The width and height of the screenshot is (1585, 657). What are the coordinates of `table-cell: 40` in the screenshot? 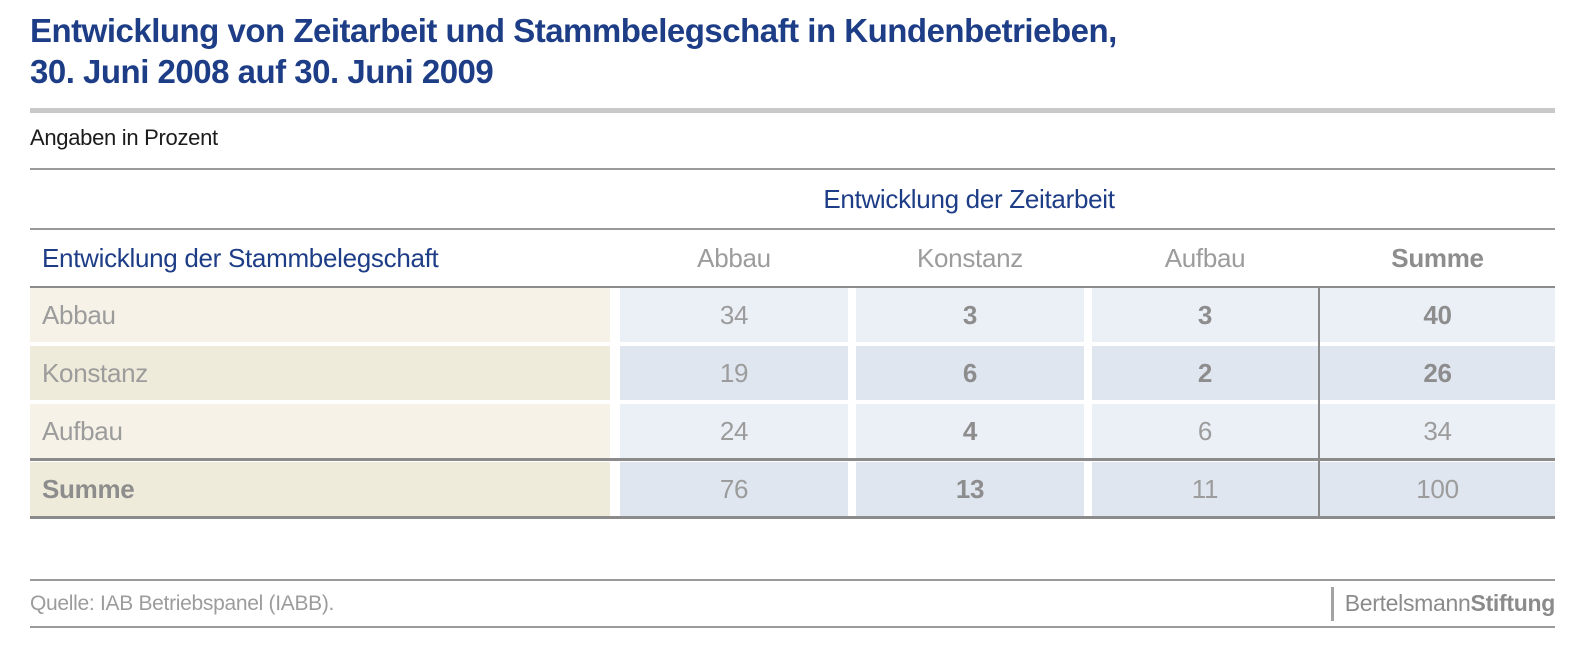 It's located at (1437, 315).